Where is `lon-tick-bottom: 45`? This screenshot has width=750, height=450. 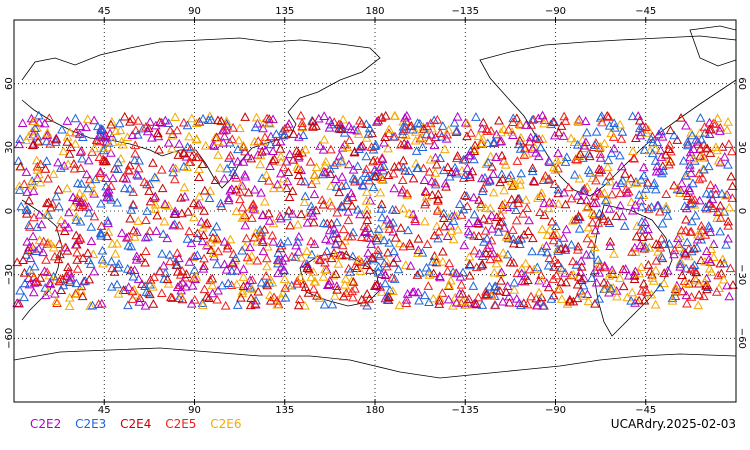 lon-tick-bottom: 45 is located at coordinates (104, 410).